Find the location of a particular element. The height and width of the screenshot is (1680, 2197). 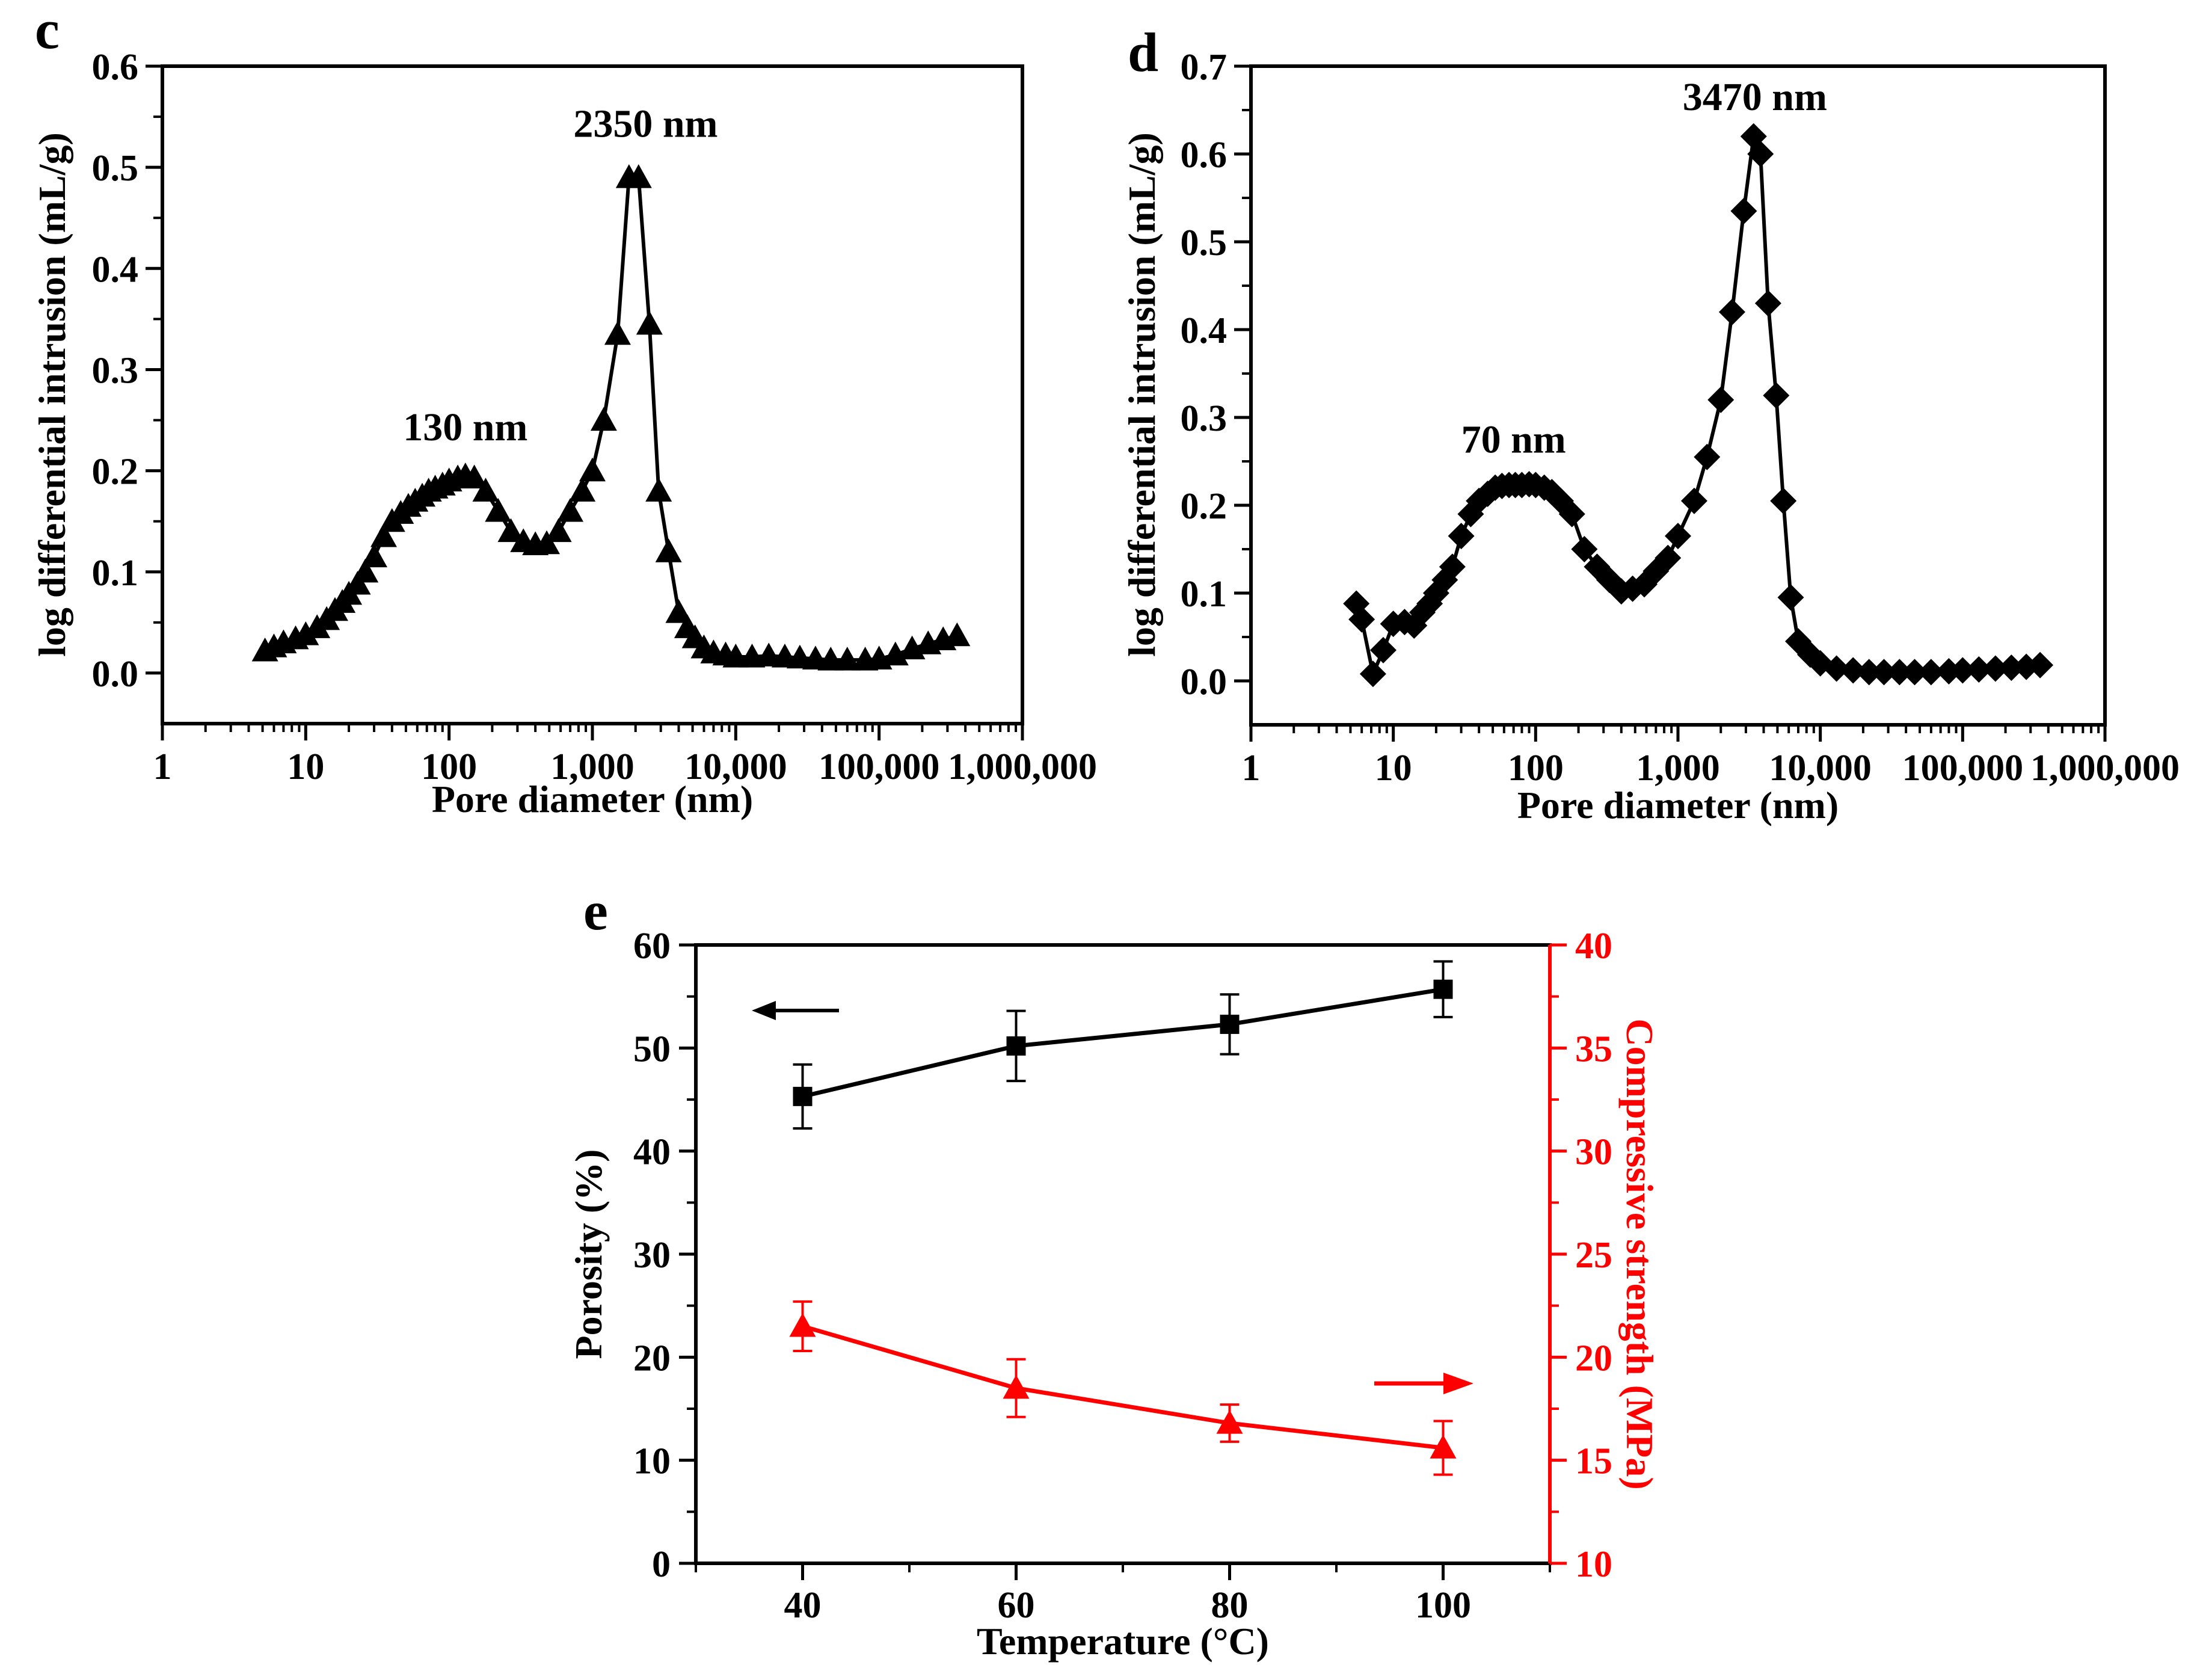

x-tick-label: 80 is located at coordinates (1230, 1605).